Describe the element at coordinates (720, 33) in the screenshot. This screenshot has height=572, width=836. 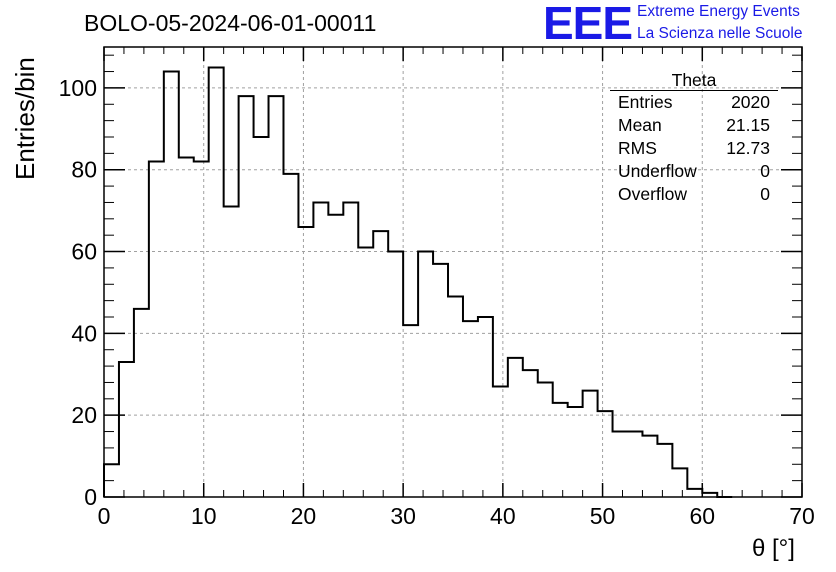
I see `logo-line-2: La Scienza nelle Scuole` at that location.